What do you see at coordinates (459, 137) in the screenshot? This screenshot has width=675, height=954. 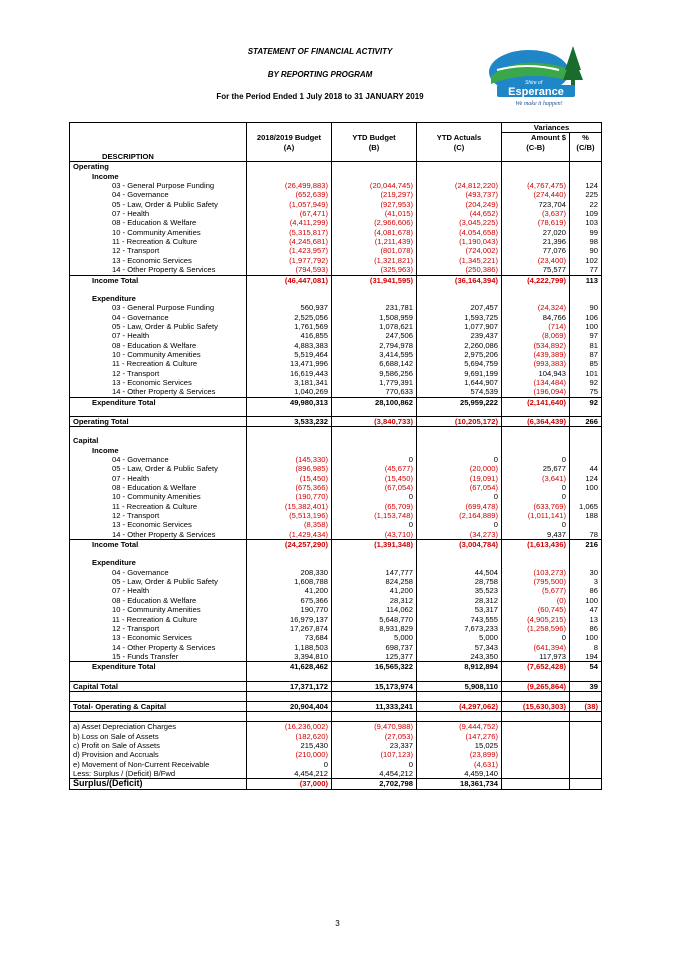 I see `ytd-actuals-header: YTD Actuals` at bounding box center [459, 137].